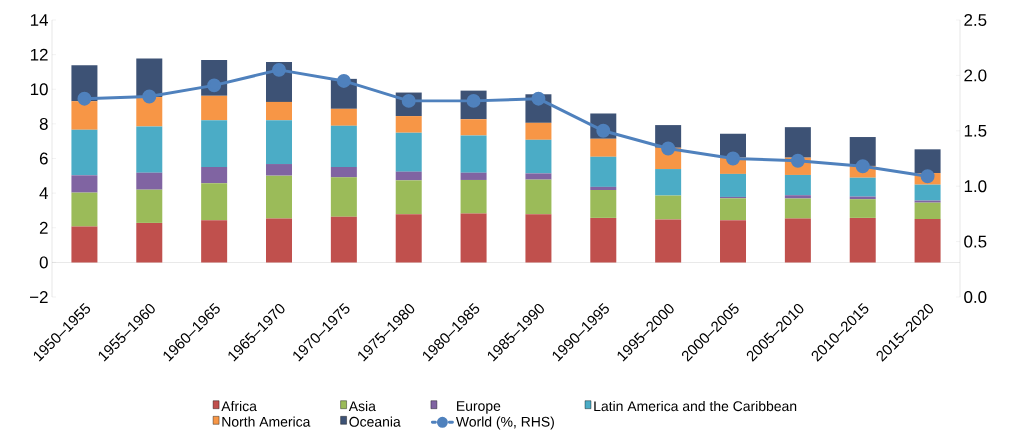 Image resolution: width=1023 pixels, height=432 pixels. What do you see at coordinates (504, 423) in the screenshot?
I see `legend-label: World (%, RHS)` at bounding box center [504, 423].